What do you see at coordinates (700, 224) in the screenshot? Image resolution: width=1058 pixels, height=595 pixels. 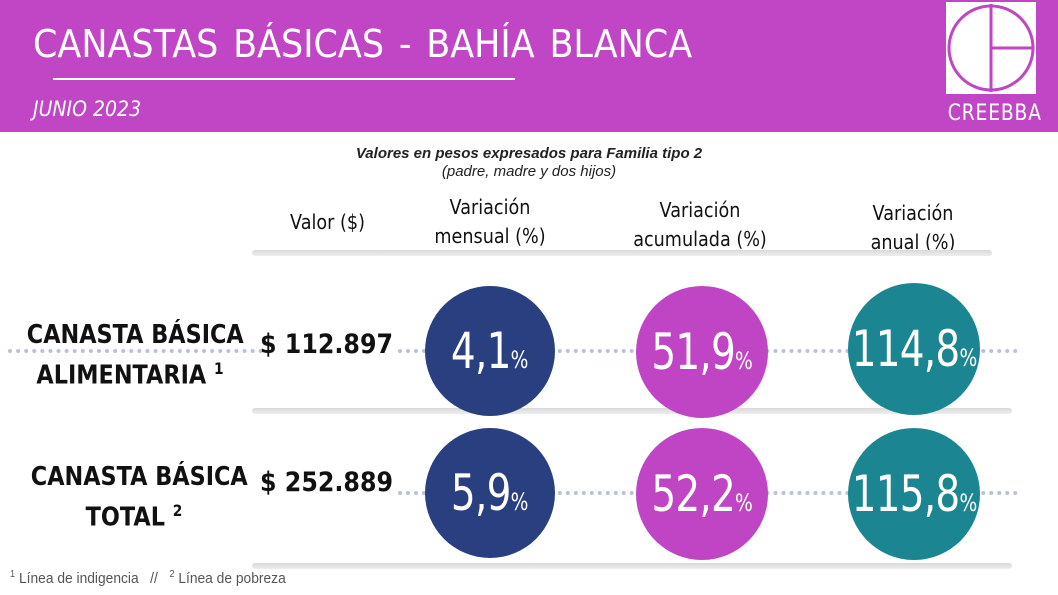 I see `column-header-acumulada: Variación acumulada (%)` at bounding box center [700, 224].